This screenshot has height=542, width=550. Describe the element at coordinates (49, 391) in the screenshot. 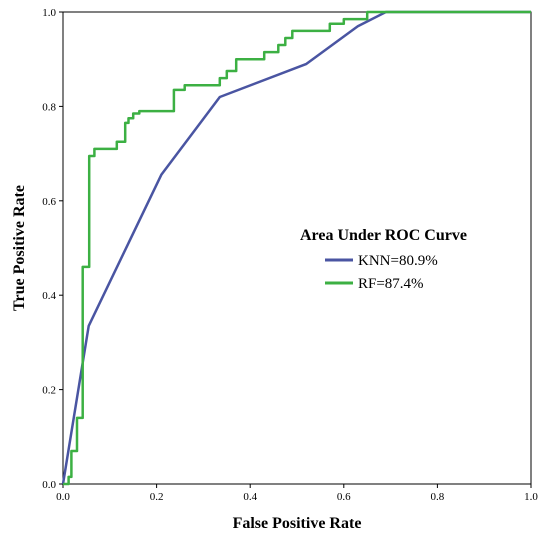

I see `y-tick-label: 0.2` at that location.